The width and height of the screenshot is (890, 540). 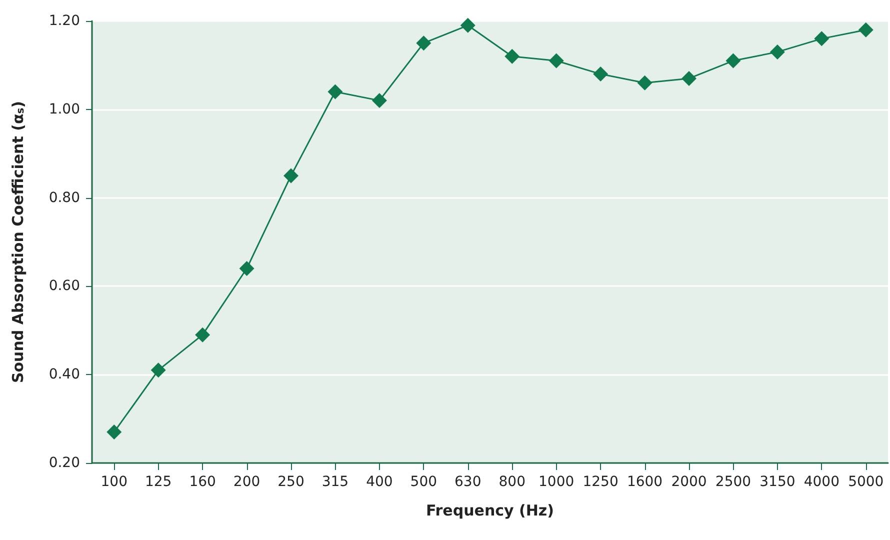 I want to click on x-tick-label: 3150, so click(x=778, y=482).